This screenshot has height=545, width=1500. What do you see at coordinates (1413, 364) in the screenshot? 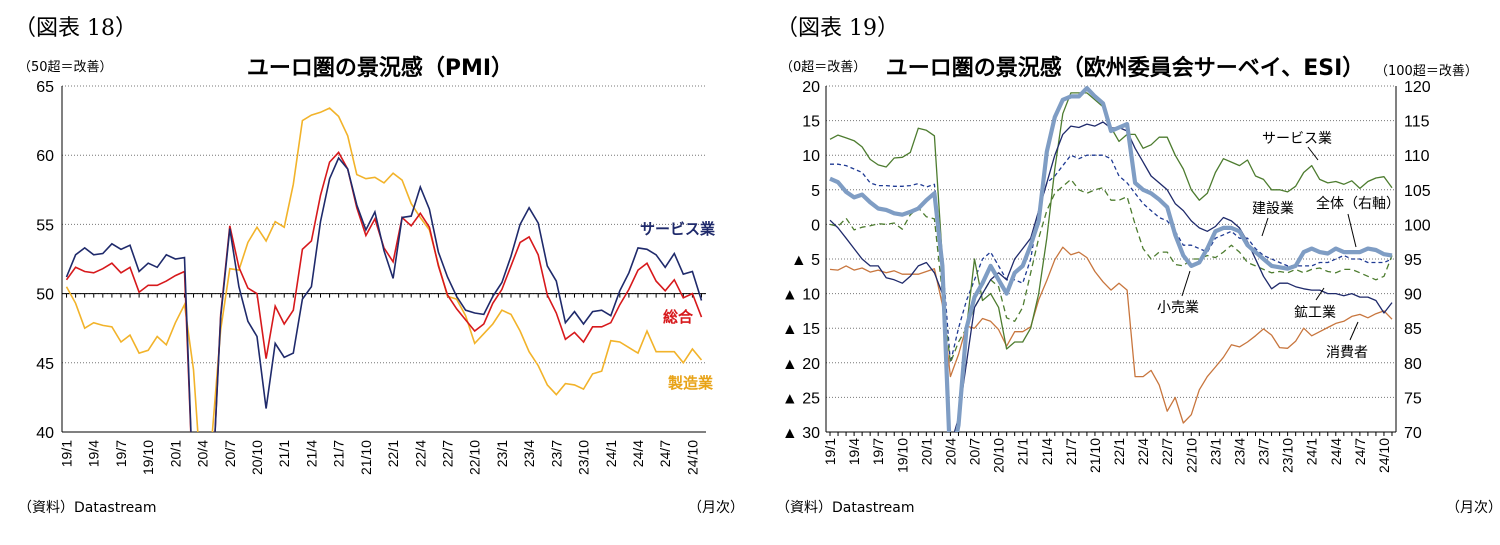
I see `y-tick-label-right: 80` at bounding box center [1413, 364].